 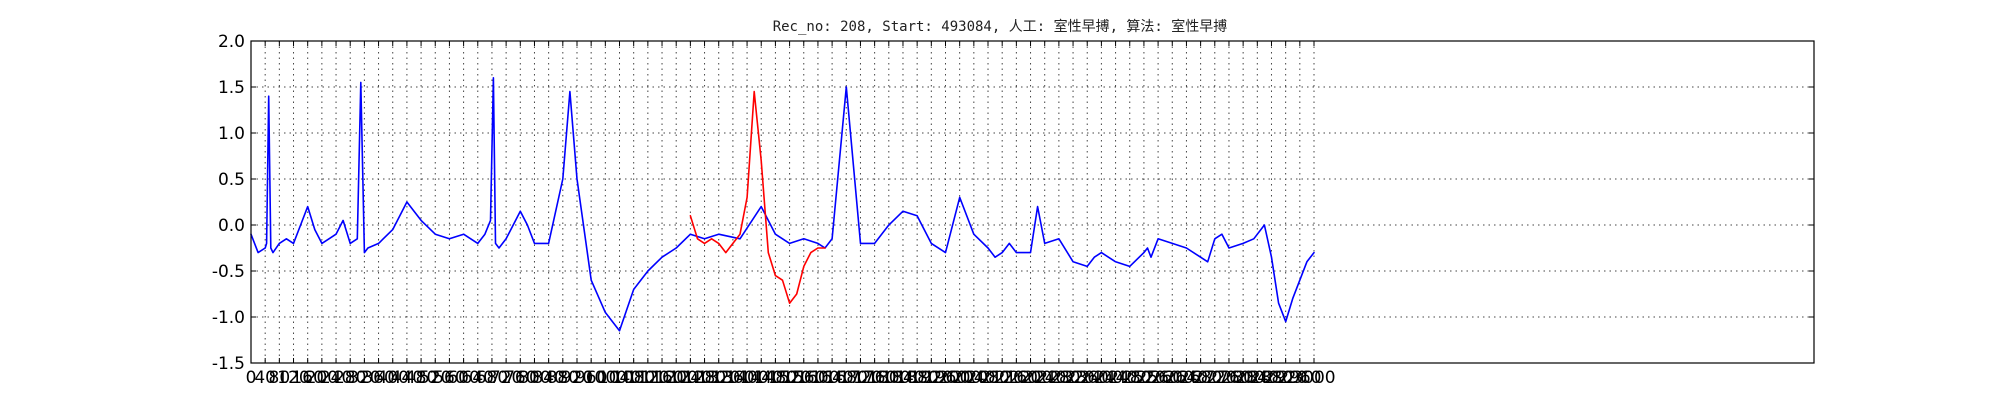 What do you see at coordinates (633, 378) in the screenshot?
I see `x-tick-label: 1080` at bounding box center [633, 378].